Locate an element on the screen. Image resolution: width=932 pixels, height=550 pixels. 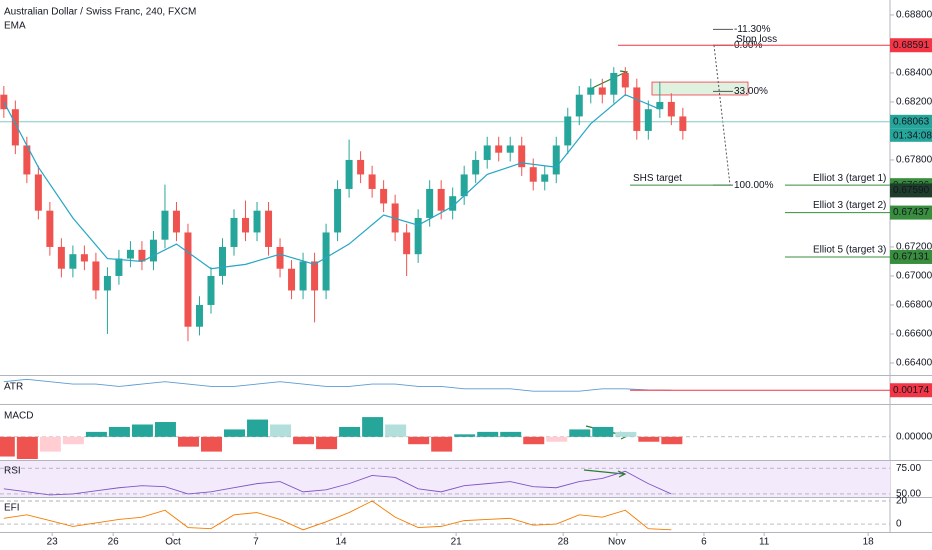
pane-label: MACD is located at coordinates (18, 416).